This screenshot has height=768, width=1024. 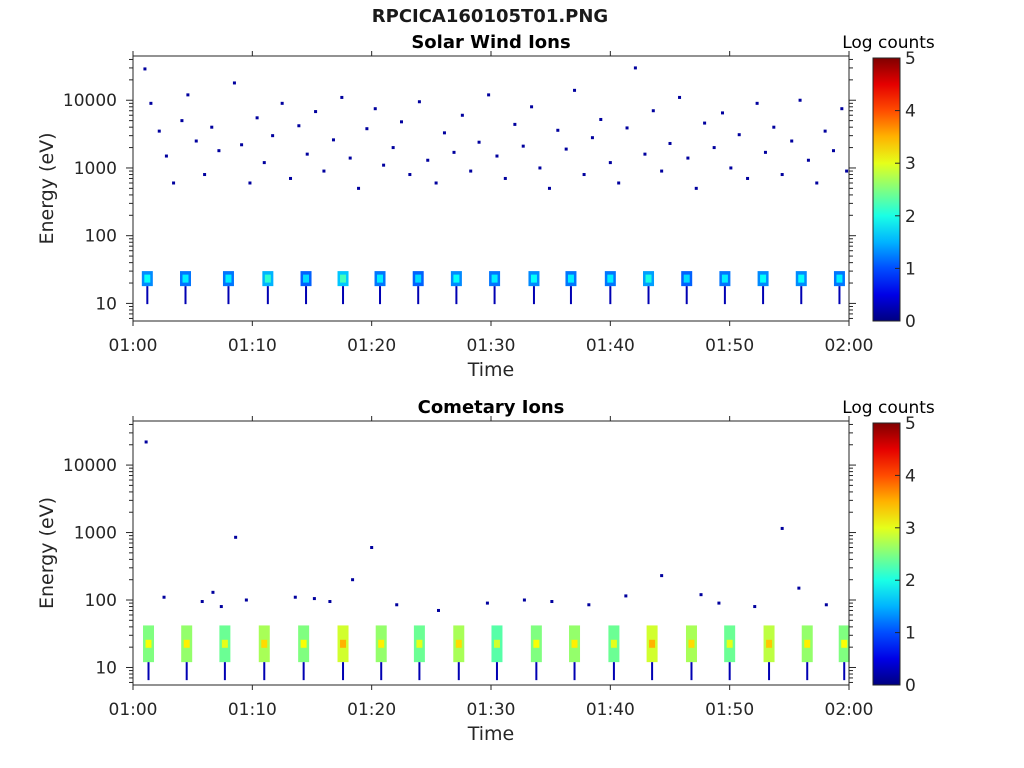 What do you see at coordinates (252, 346) in the screenshot?
I see `x-tick-label: 01:10` at bounding box center [252, 346].